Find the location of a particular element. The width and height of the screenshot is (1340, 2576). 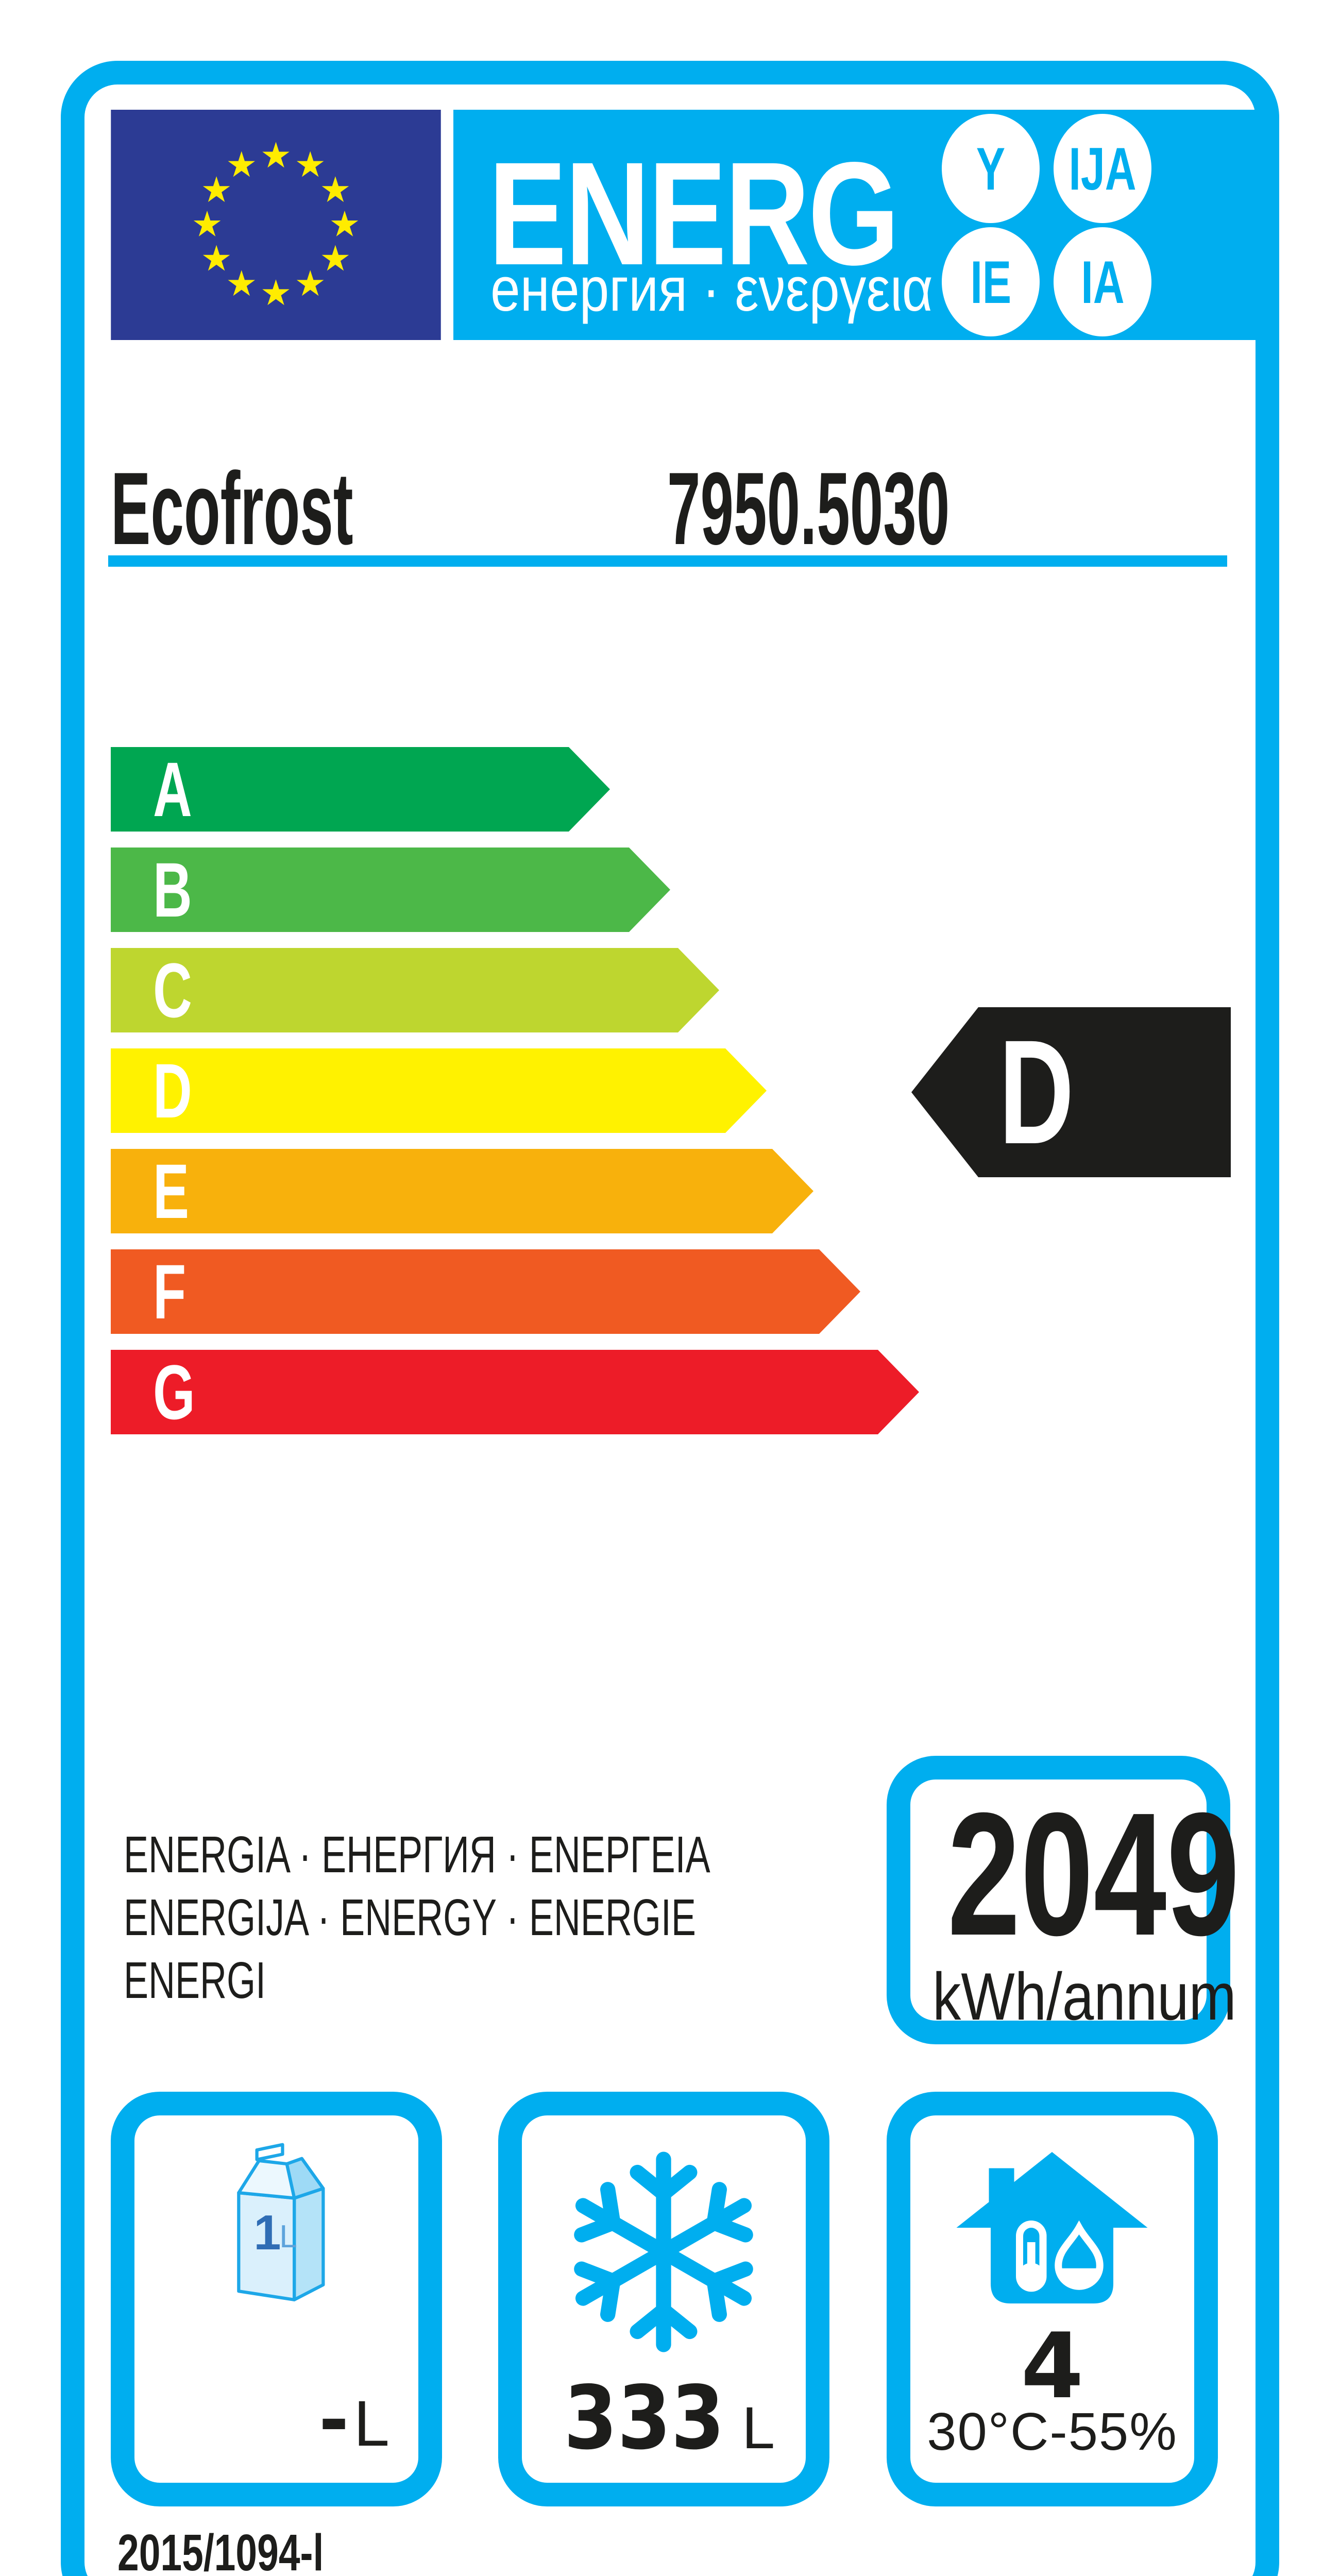

climate-class-range: 30°C-55% is located at coordinates (1052, 2432).